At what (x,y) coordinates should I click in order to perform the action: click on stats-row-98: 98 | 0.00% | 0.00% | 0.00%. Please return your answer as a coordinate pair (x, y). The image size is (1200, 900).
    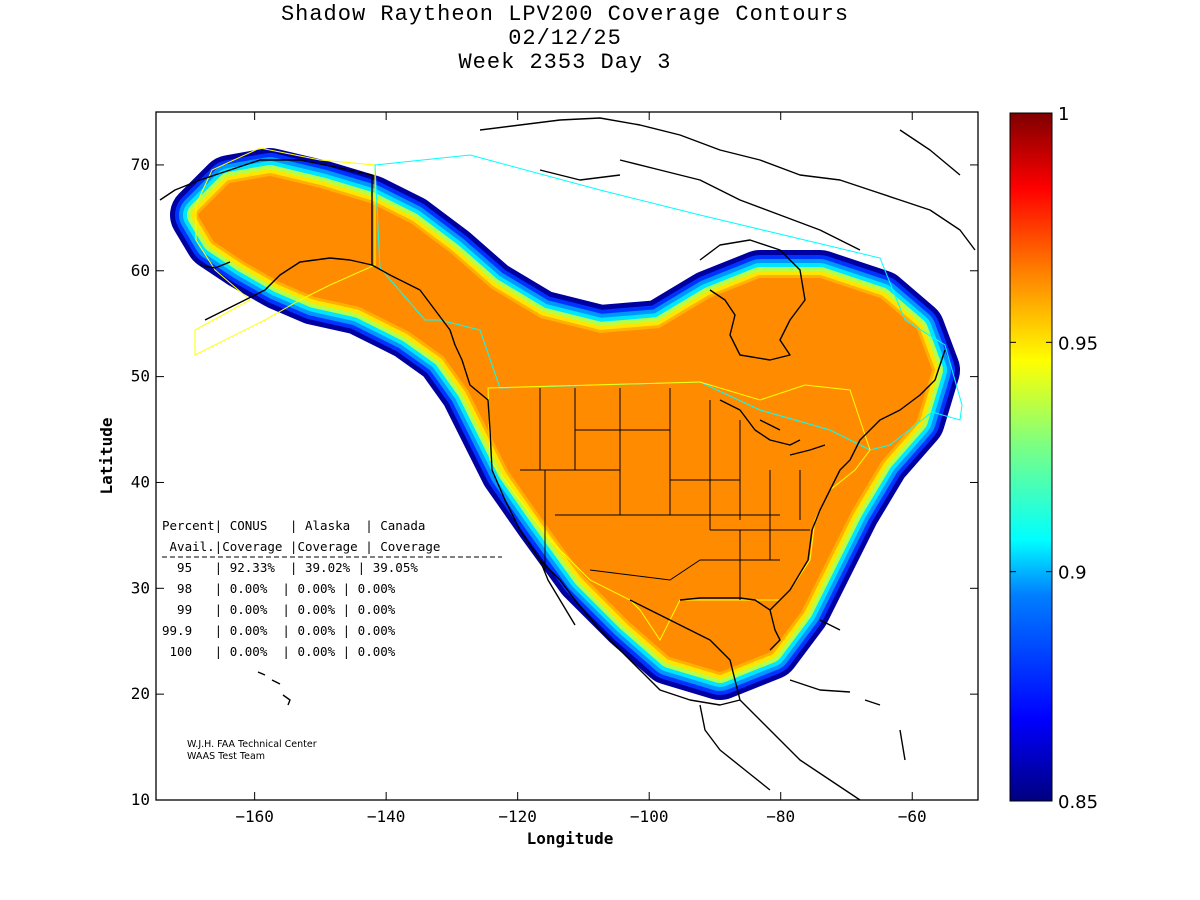
    Looking at the image, I should click on (279, 588).